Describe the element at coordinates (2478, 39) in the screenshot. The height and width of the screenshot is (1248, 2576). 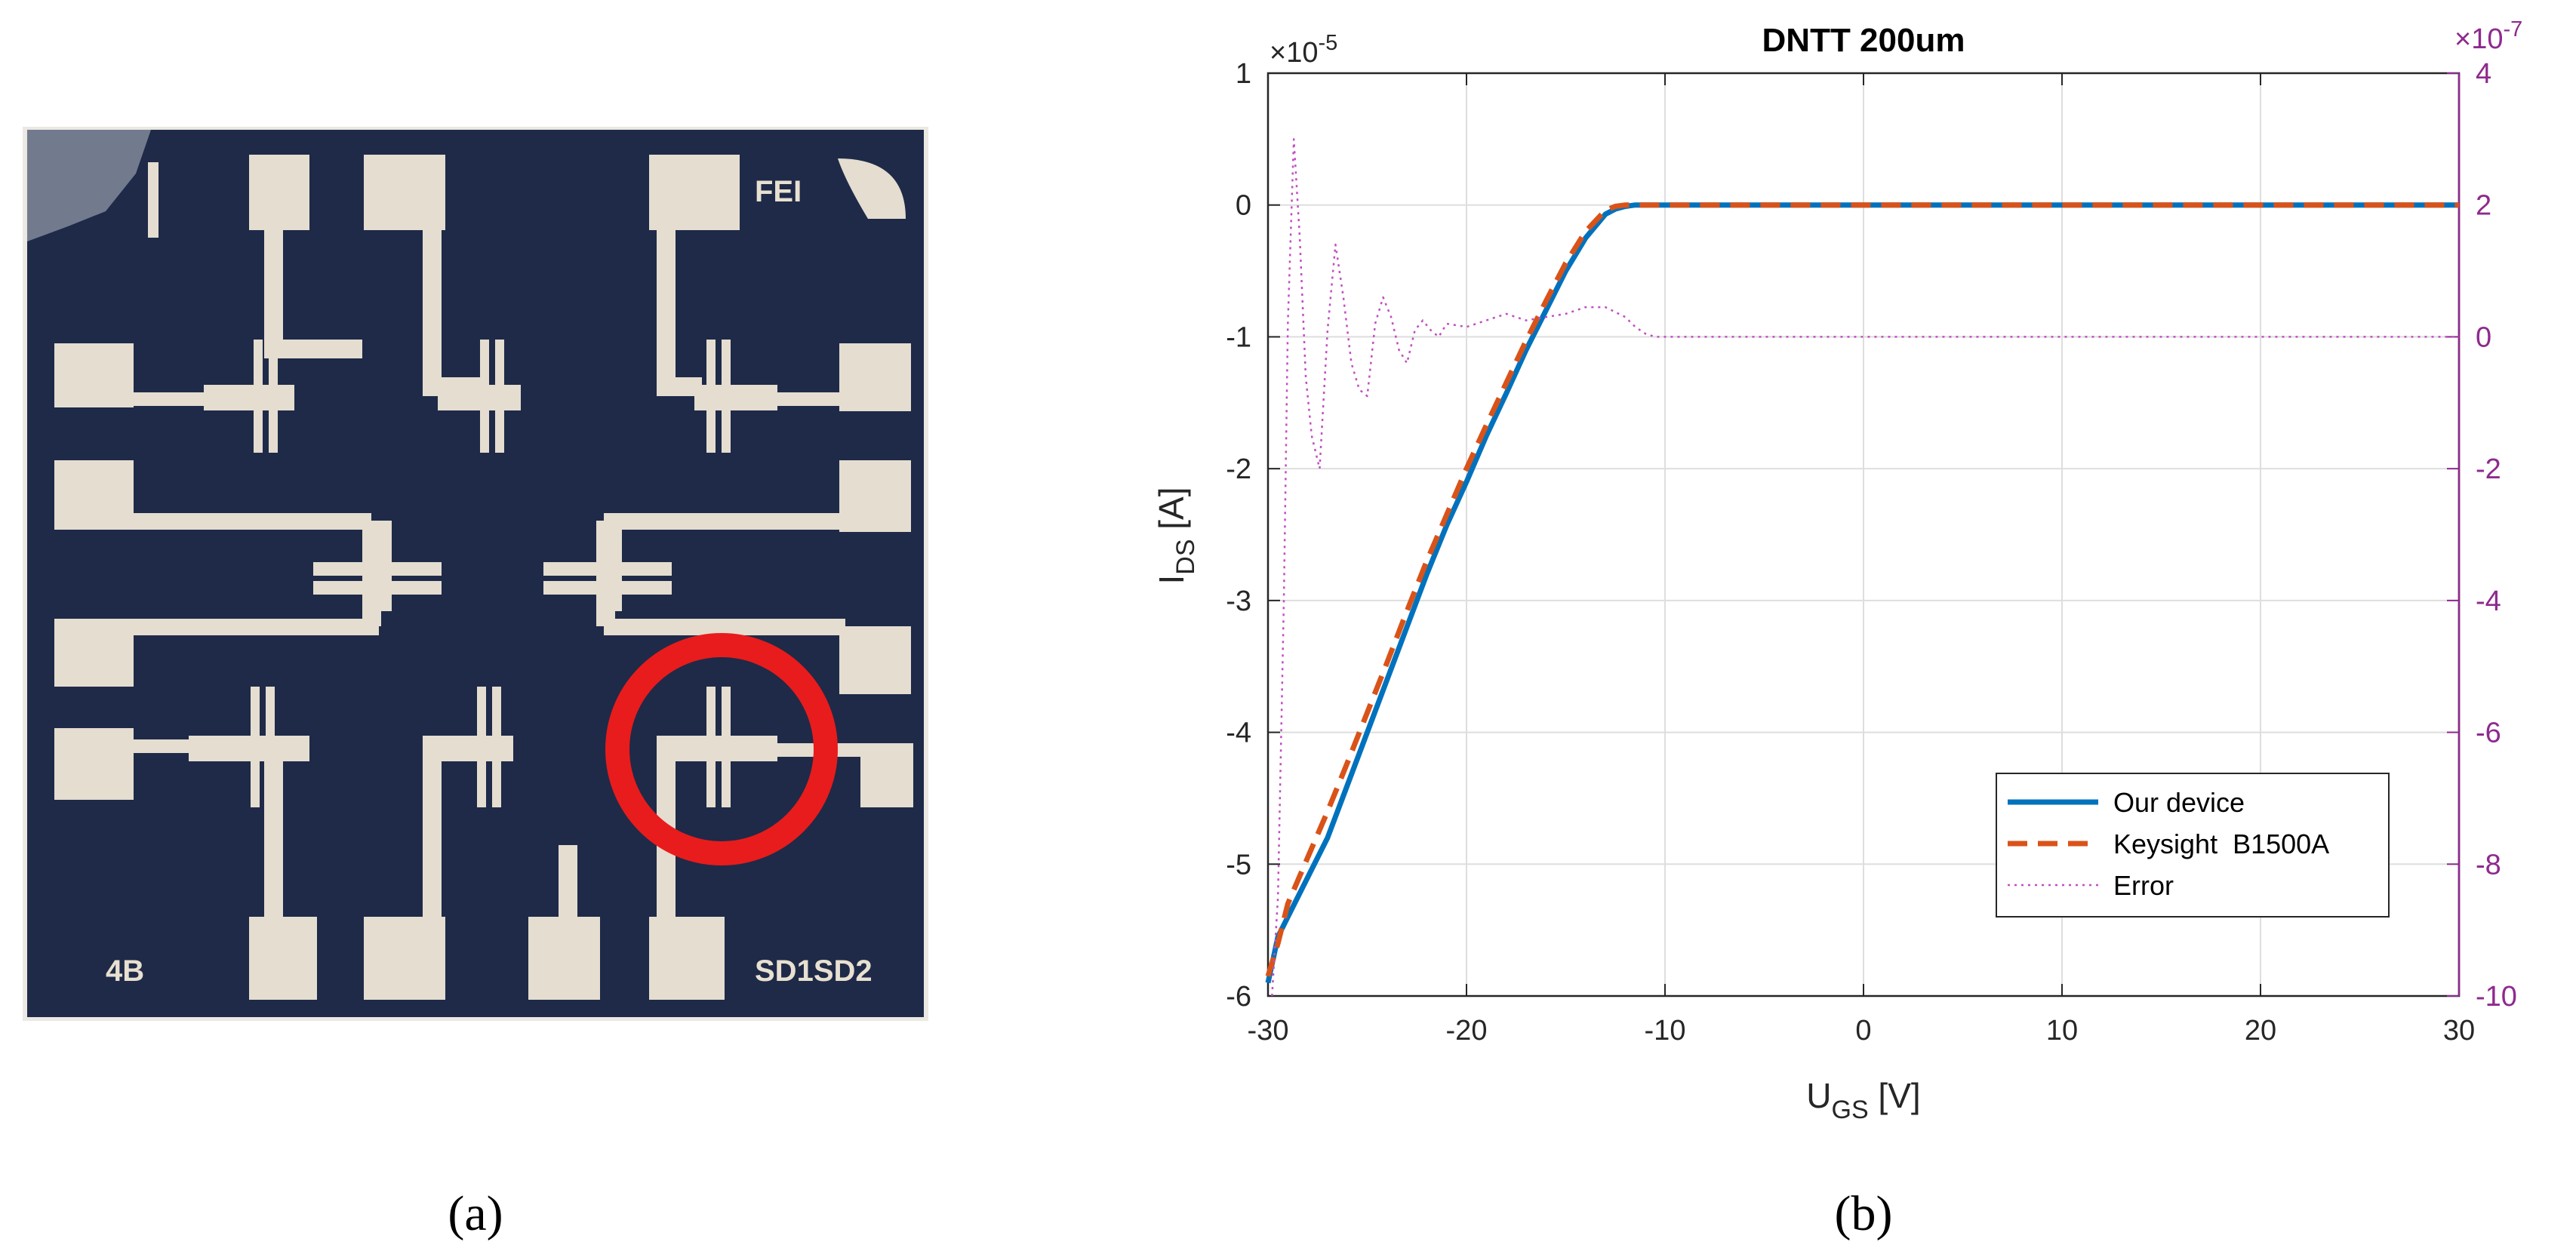
I see `right-exponent-base: ×10` at that location.